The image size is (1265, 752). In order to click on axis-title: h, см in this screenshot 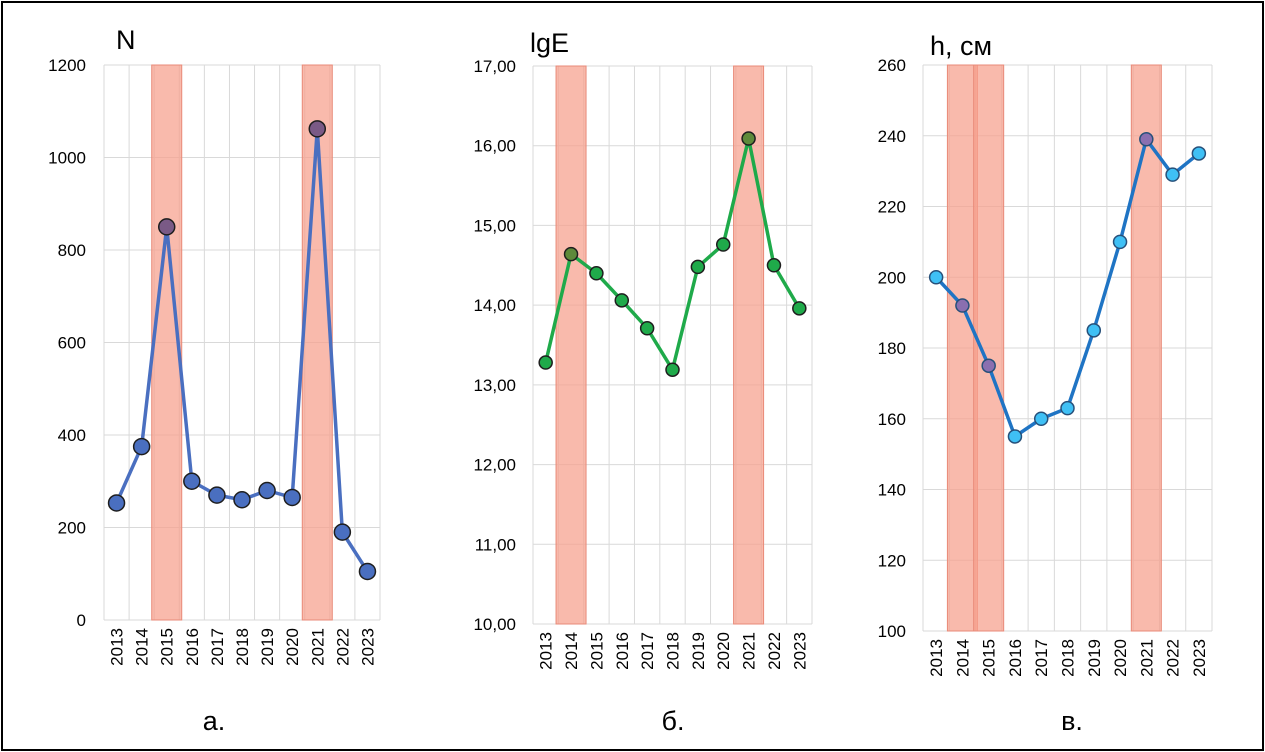, I will do `click(961, 46)`.